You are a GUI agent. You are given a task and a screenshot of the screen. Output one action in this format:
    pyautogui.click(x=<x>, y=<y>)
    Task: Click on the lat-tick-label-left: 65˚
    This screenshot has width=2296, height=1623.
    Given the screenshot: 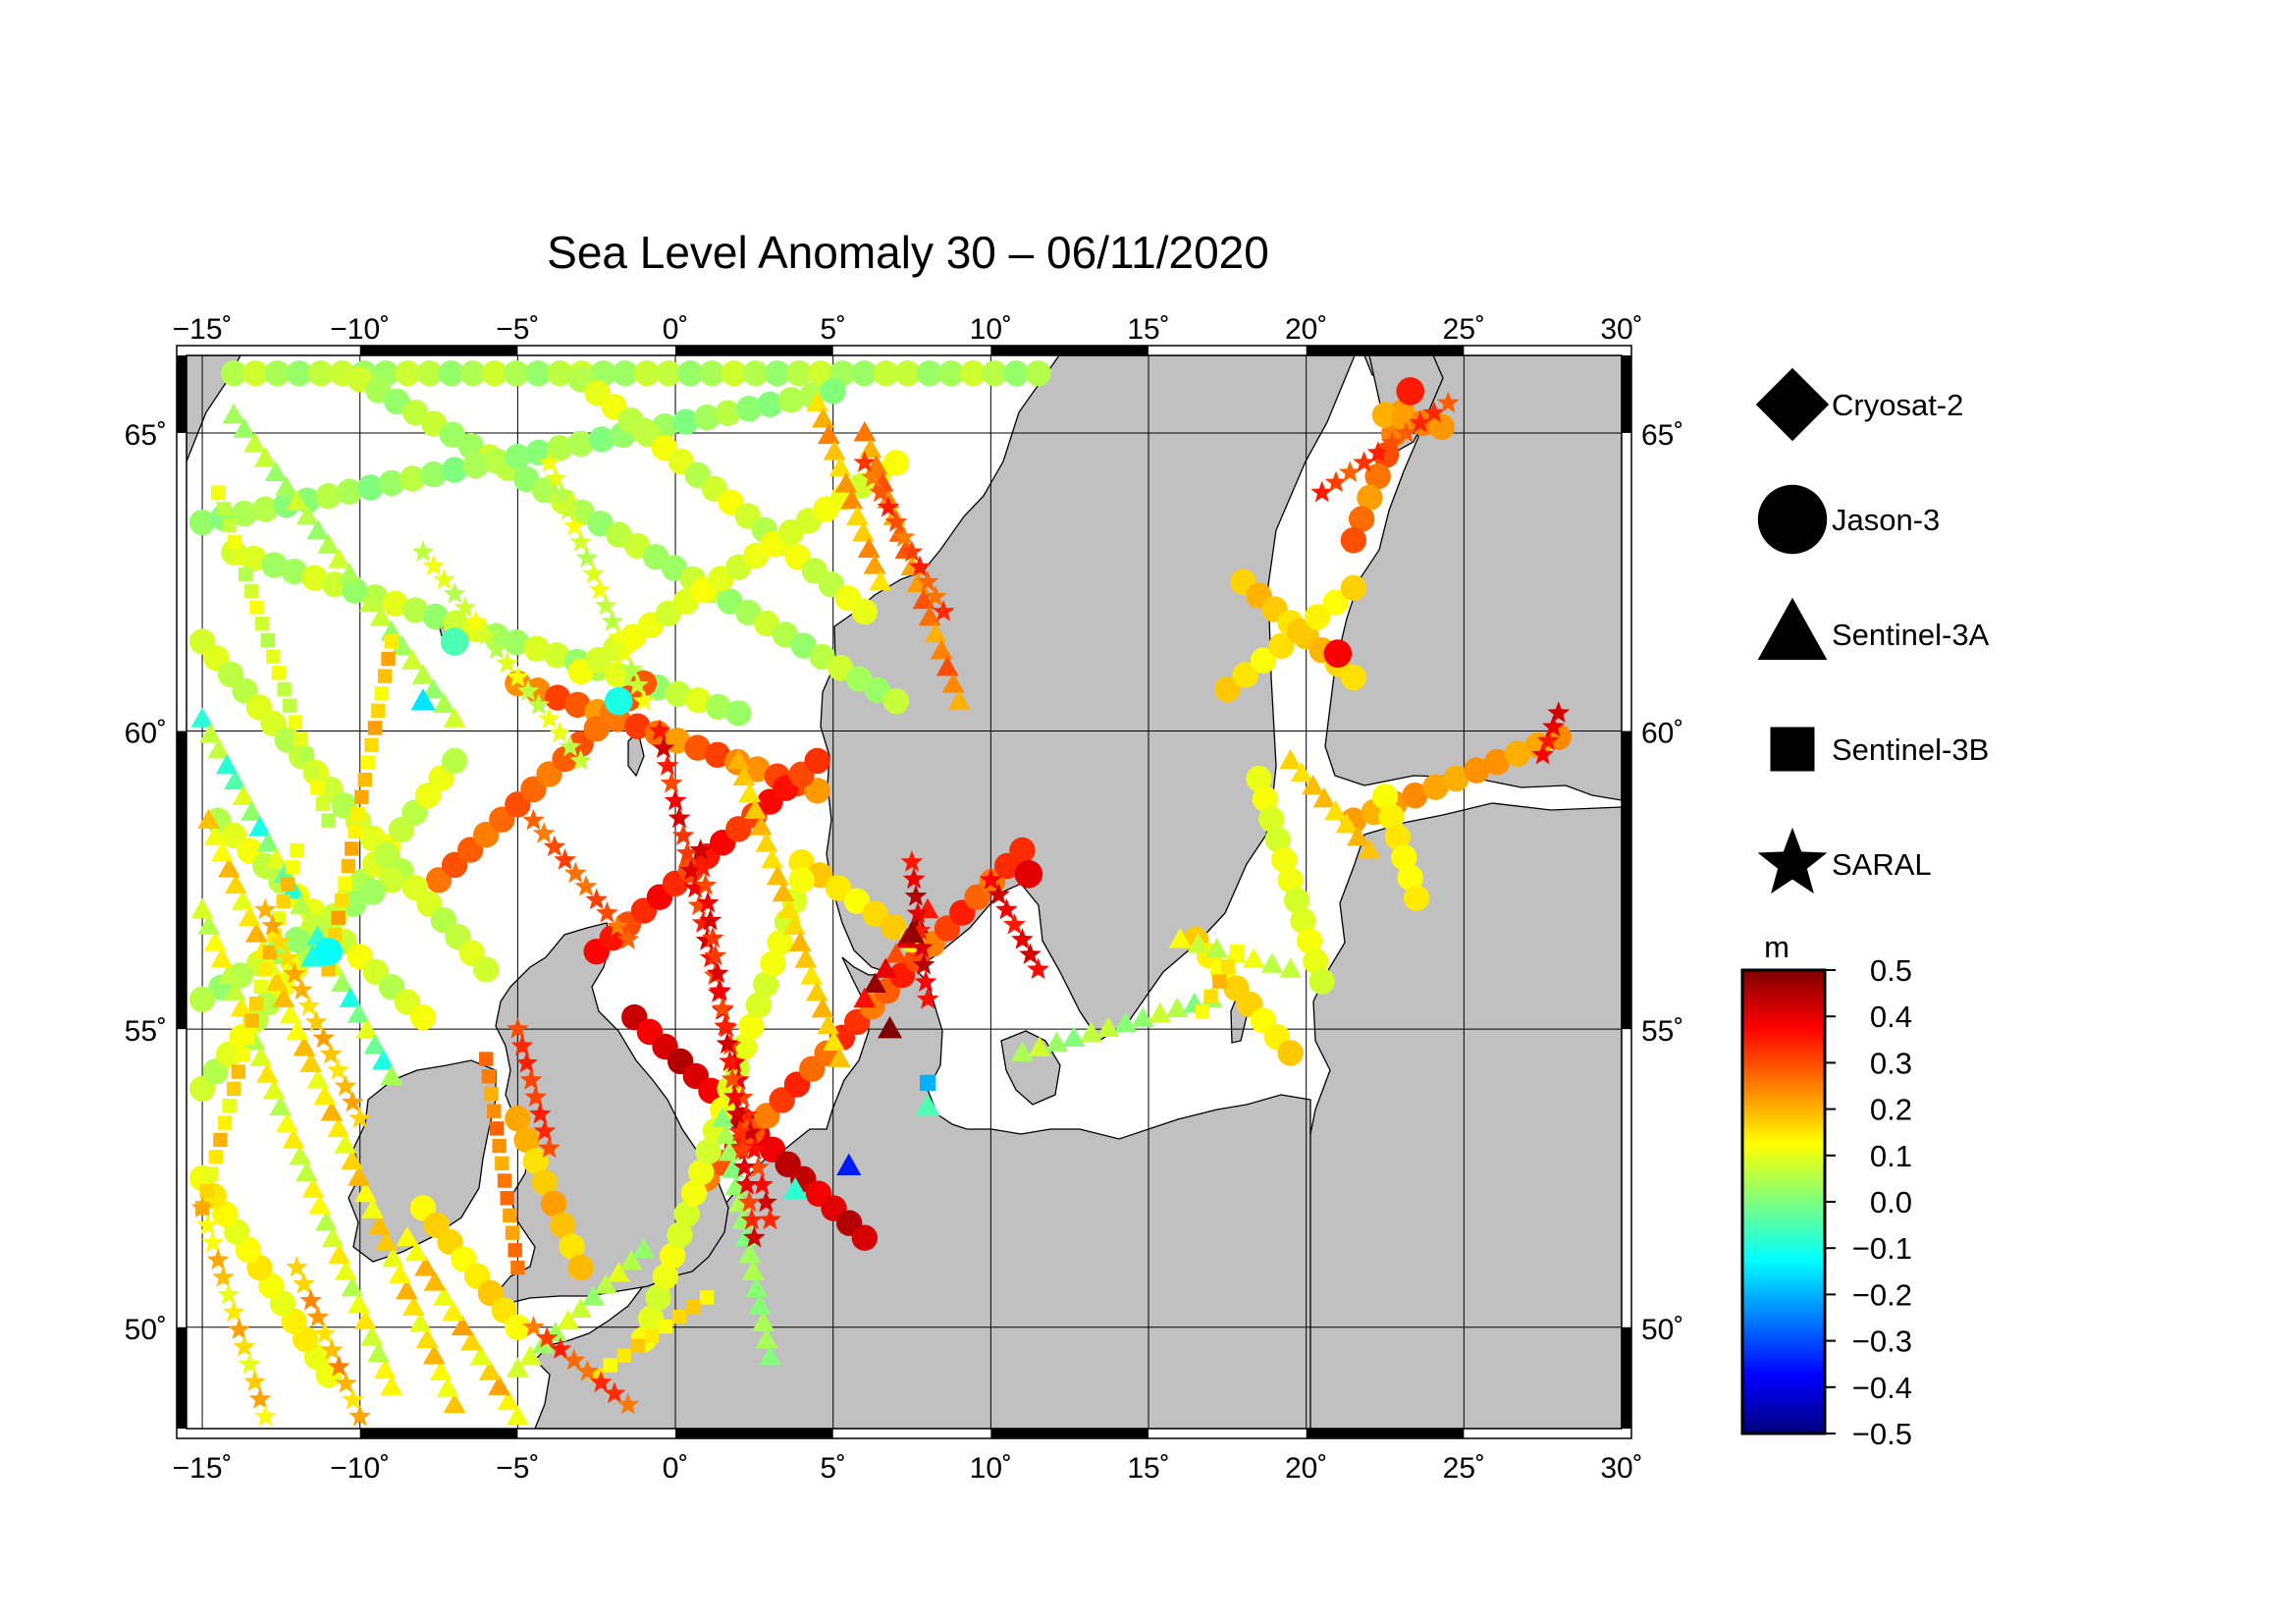 What is the action you would take?
    pyautogui.click(x=146, y=436)
    